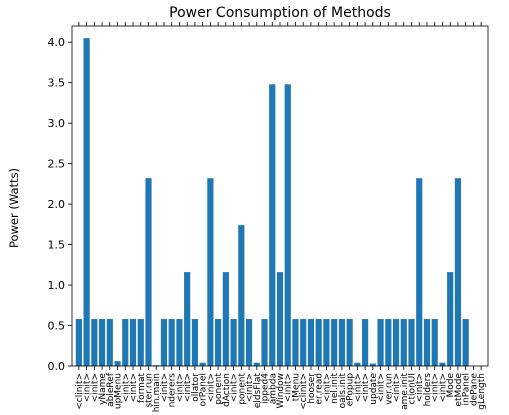 Image resolution: width=509 pixels, height=415 pixels. What do you see at coordinates (149, 390) in the screenshot?
I see `x-tick-label: ster.run` at bounding box center [149, 390].